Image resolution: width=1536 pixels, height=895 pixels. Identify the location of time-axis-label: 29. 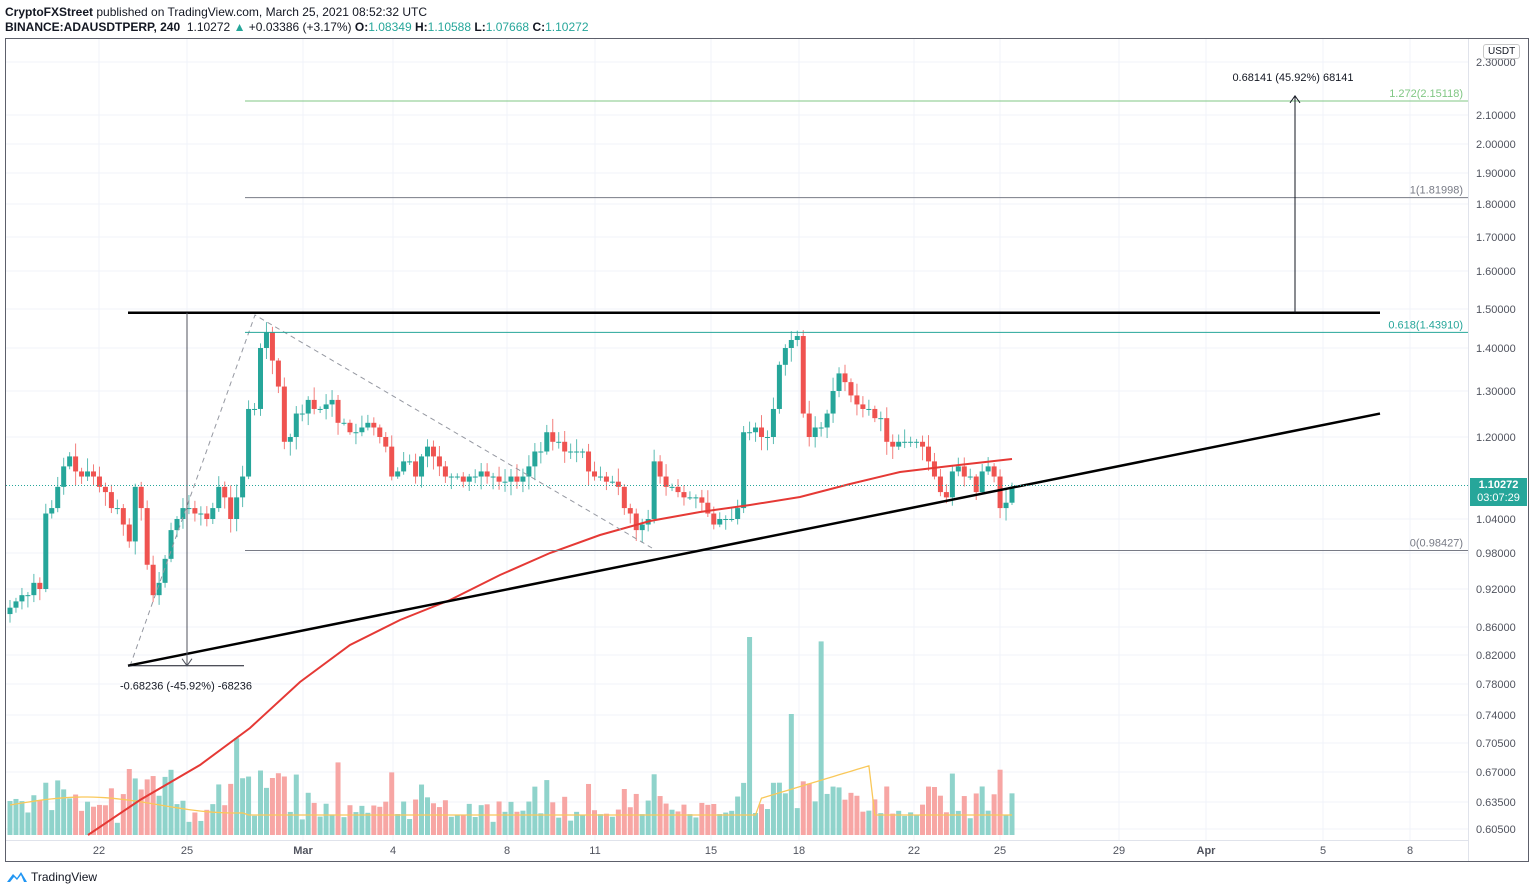
(1119, 851).